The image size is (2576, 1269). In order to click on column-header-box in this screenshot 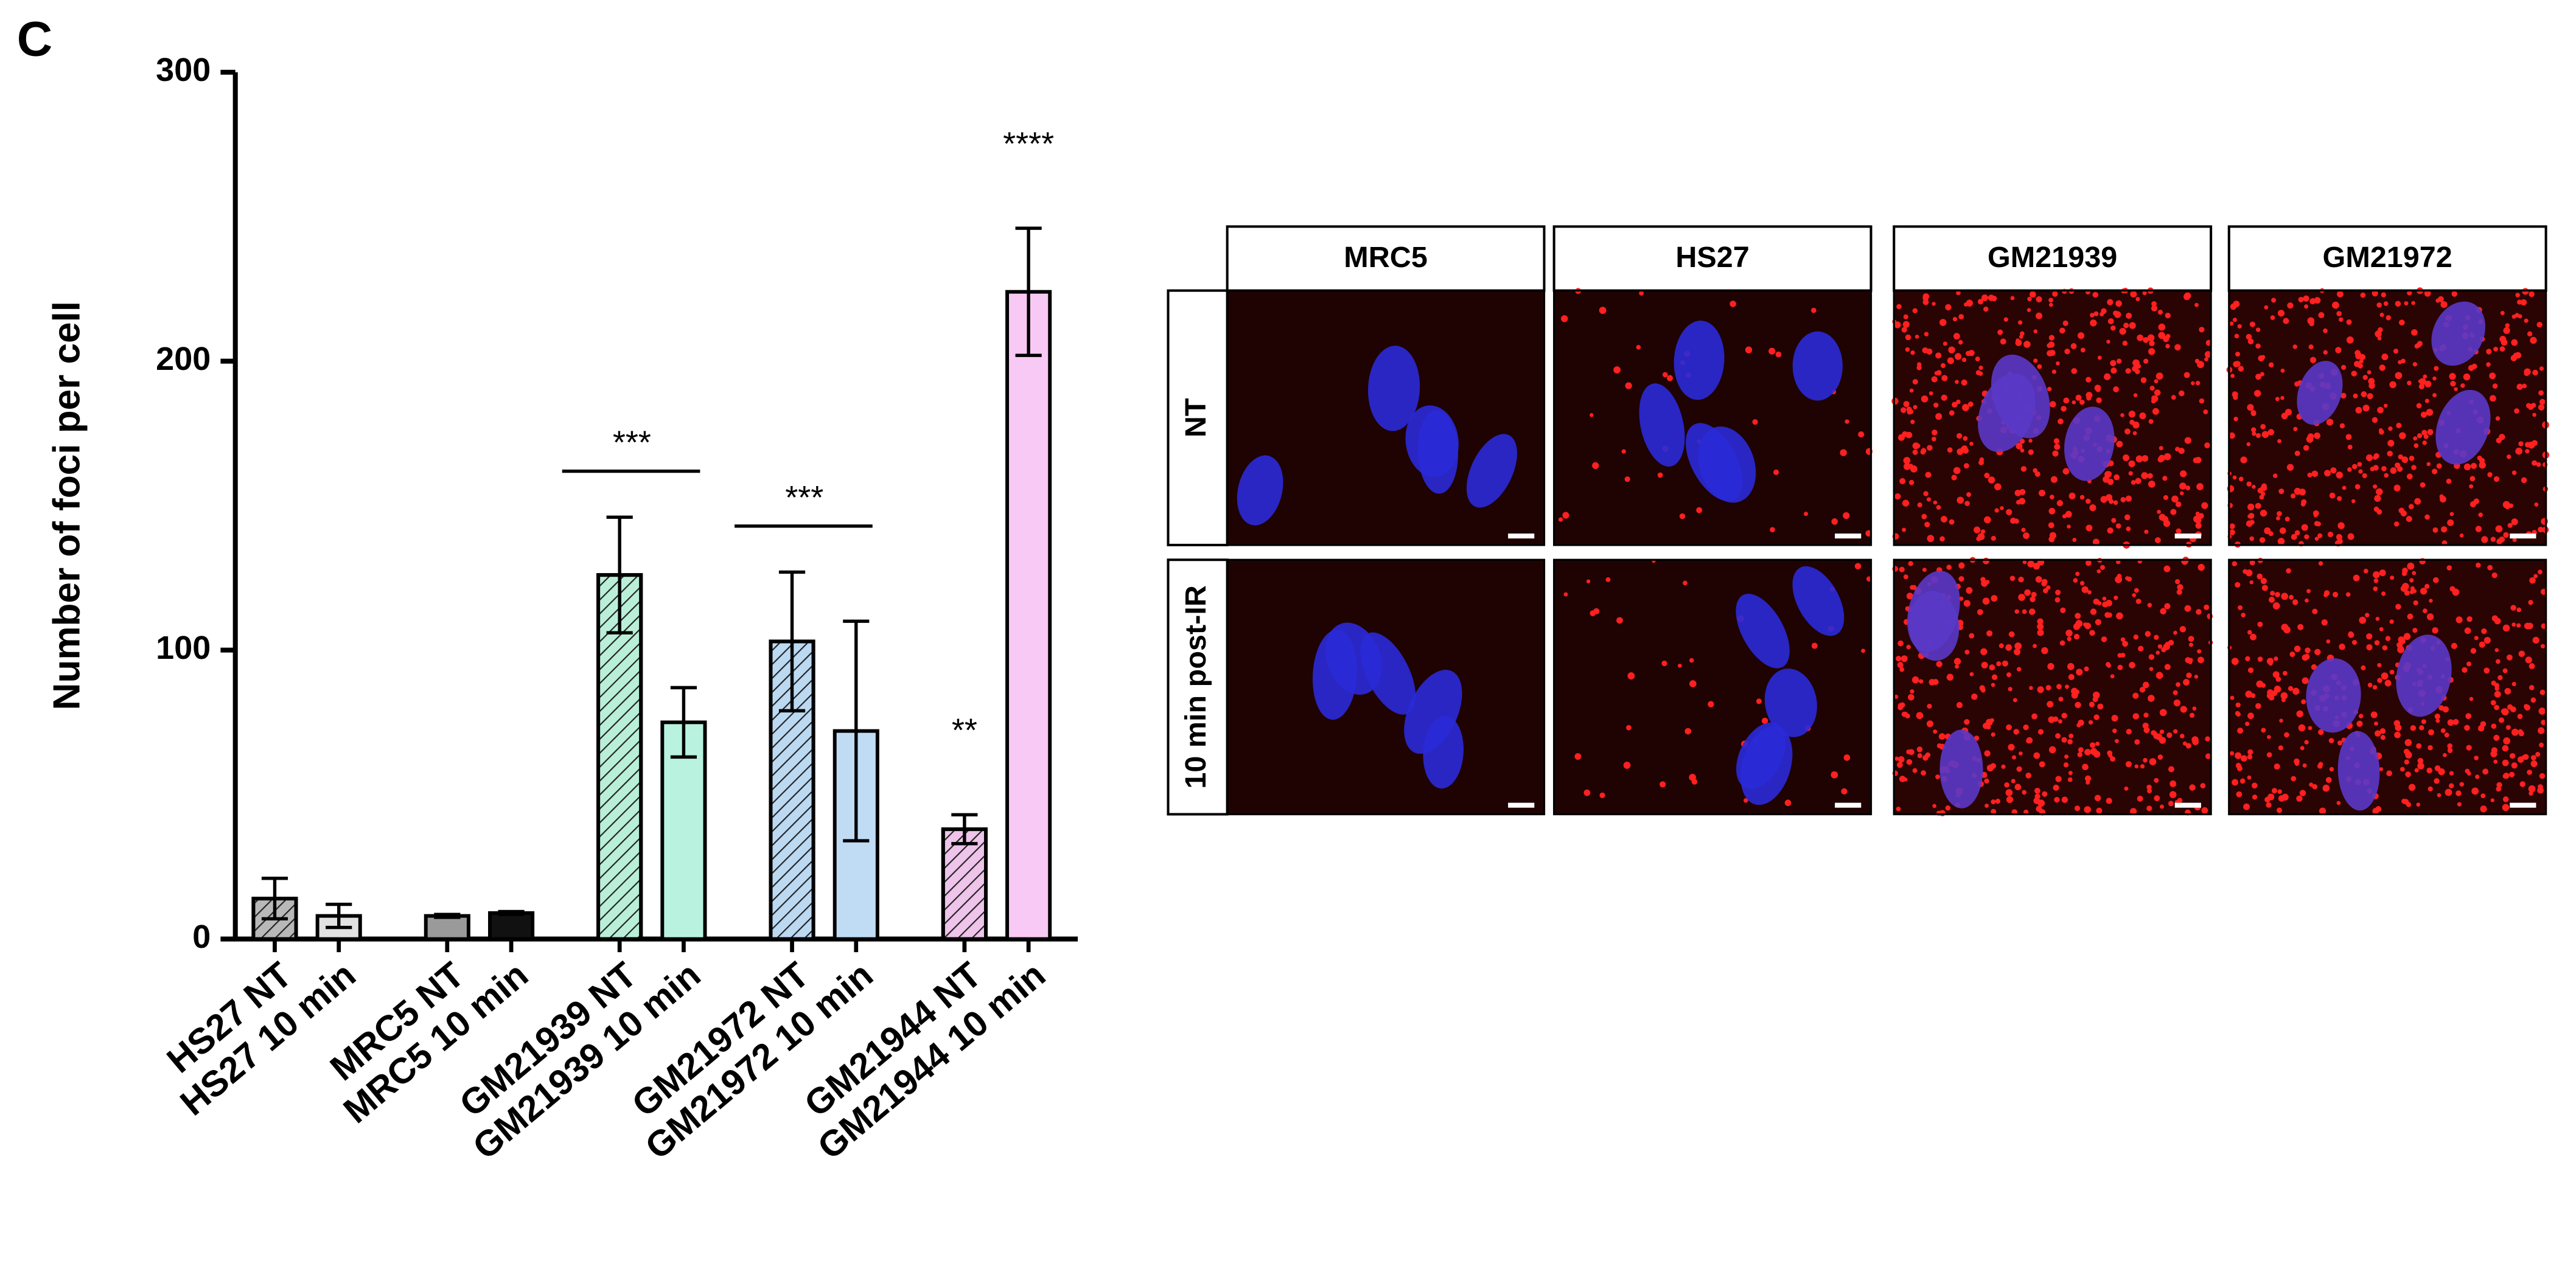, I will do `click(2387, 258)`.